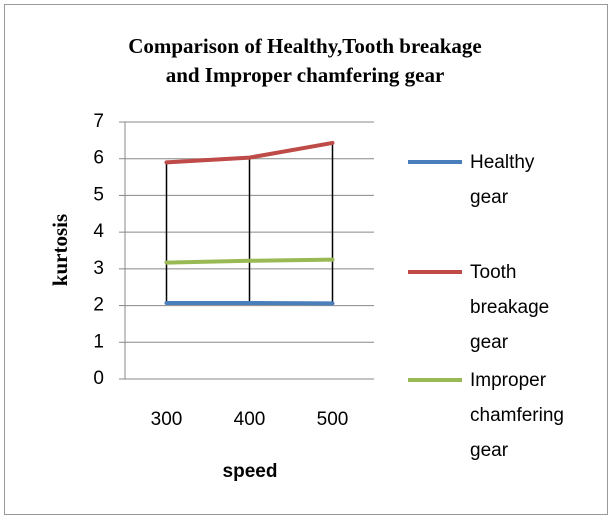  I want to click on legend-label: Tooth breakage gear, so click(510, 307).